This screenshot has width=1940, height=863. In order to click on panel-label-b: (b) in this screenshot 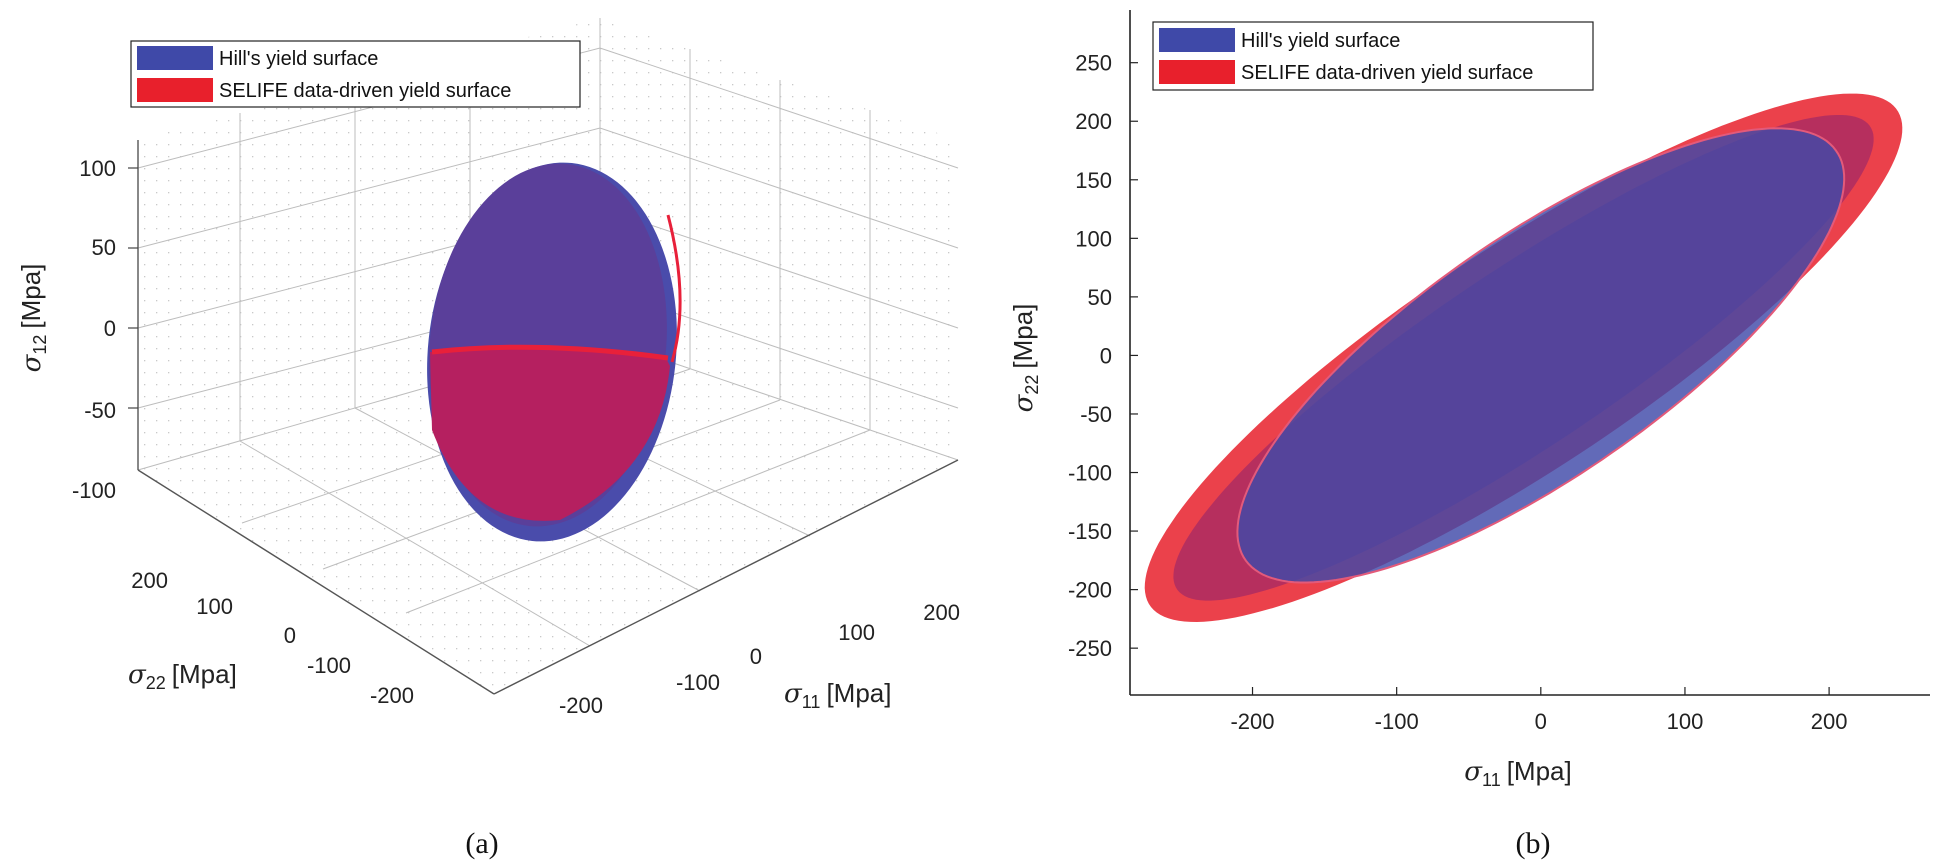, I will do `click(1533, 843)`.